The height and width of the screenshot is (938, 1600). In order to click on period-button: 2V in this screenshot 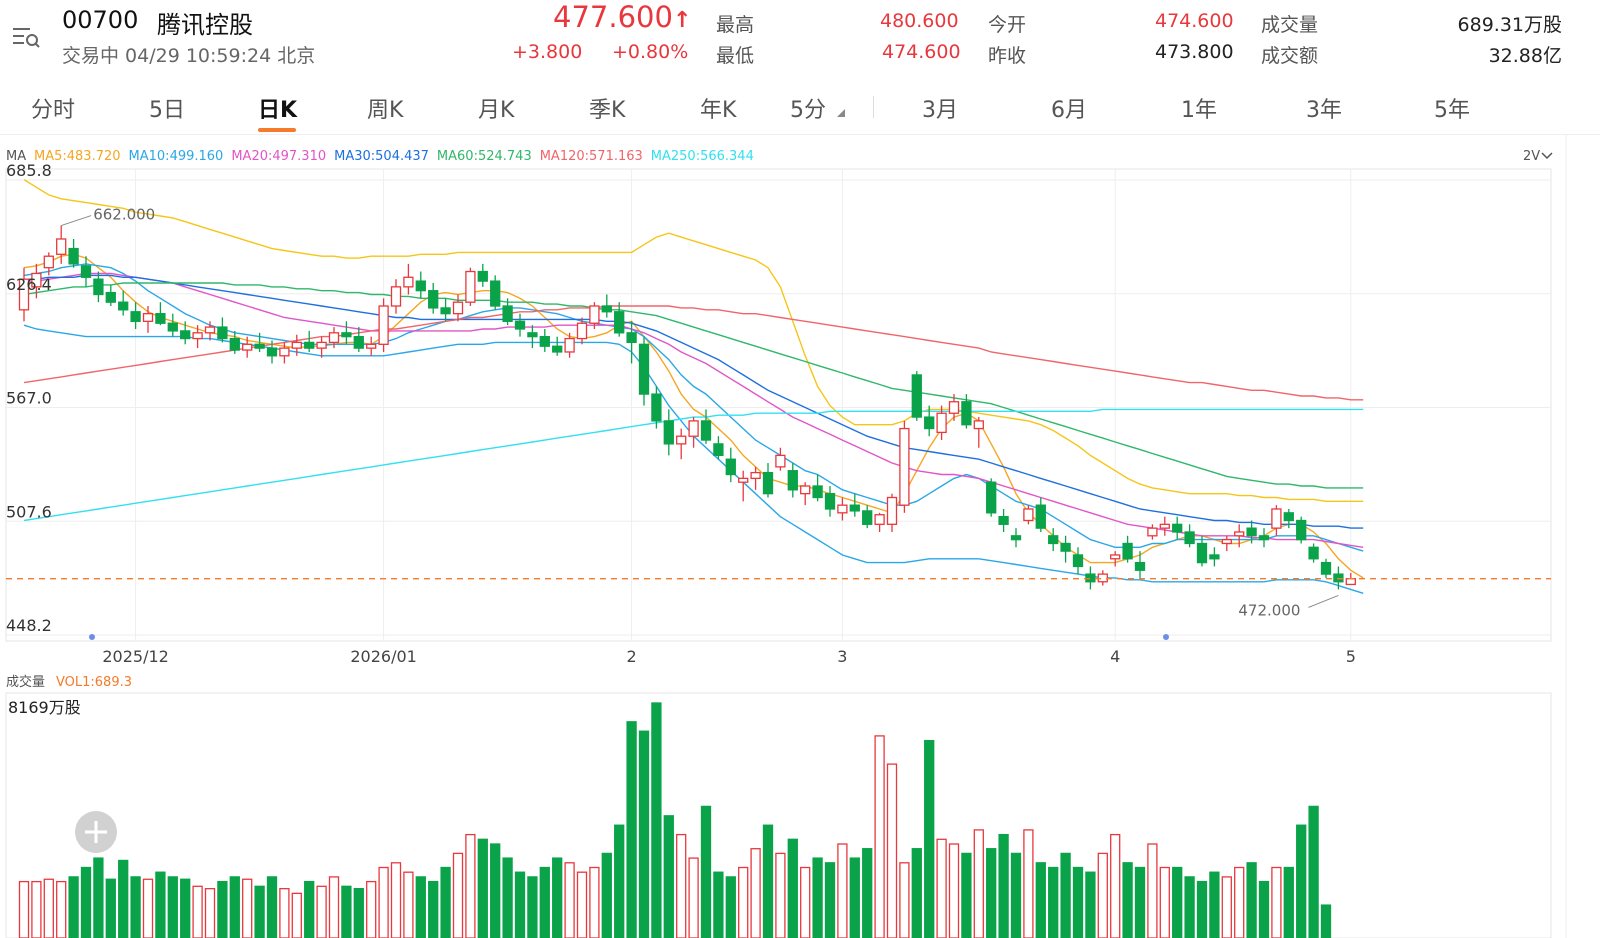, I will do `click(1531, 156)`.